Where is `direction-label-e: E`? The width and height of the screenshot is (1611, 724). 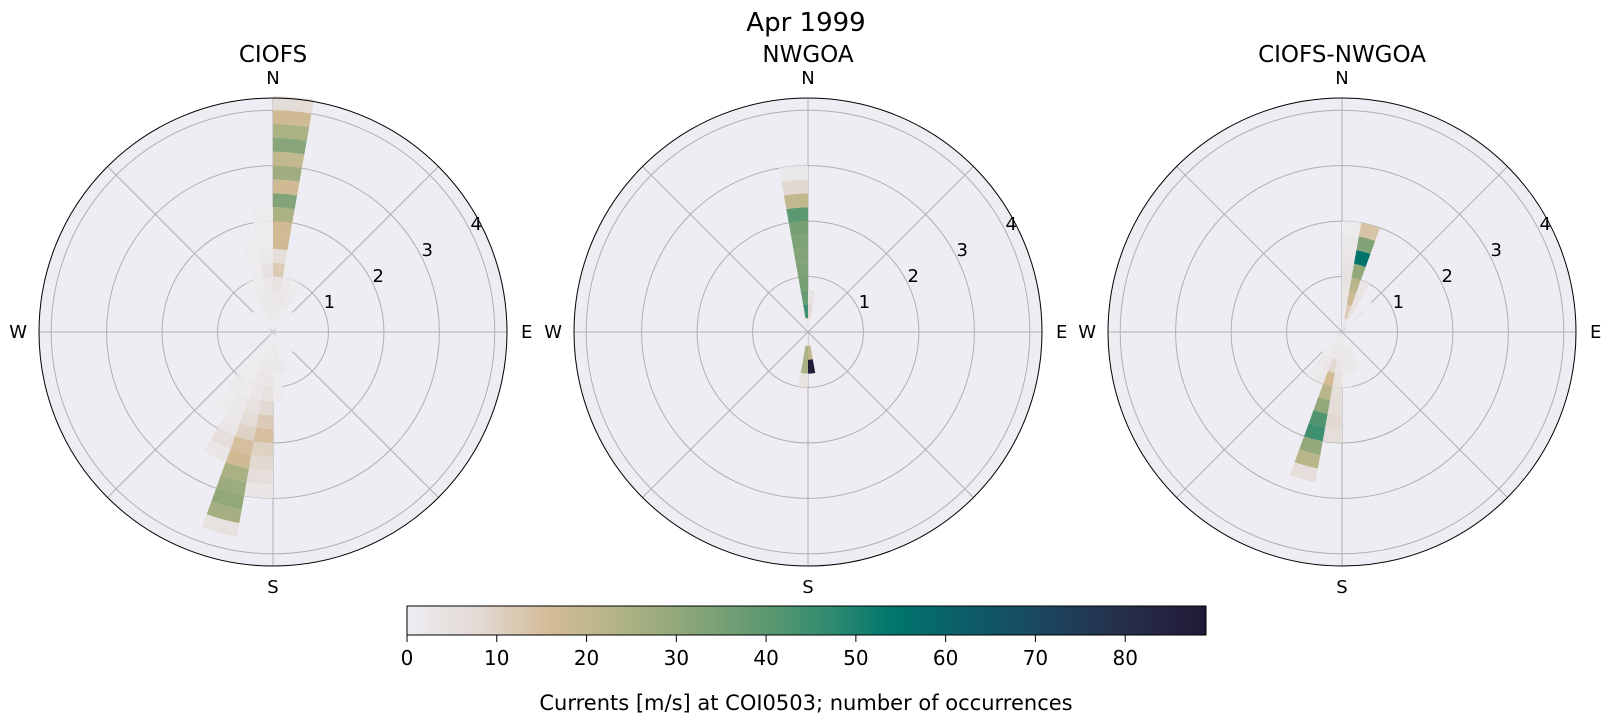 direction-label-e: E is located at coordinates (1061, 332).